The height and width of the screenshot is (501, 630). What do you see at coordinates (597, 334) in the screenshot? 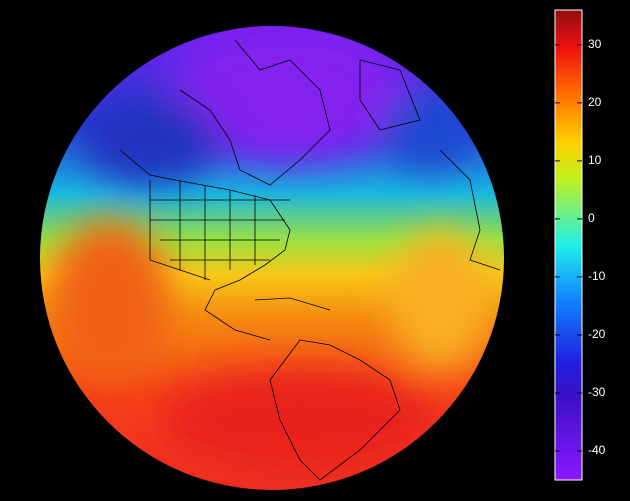
I see `tick-label: -20` at bounding box center [597, 334].